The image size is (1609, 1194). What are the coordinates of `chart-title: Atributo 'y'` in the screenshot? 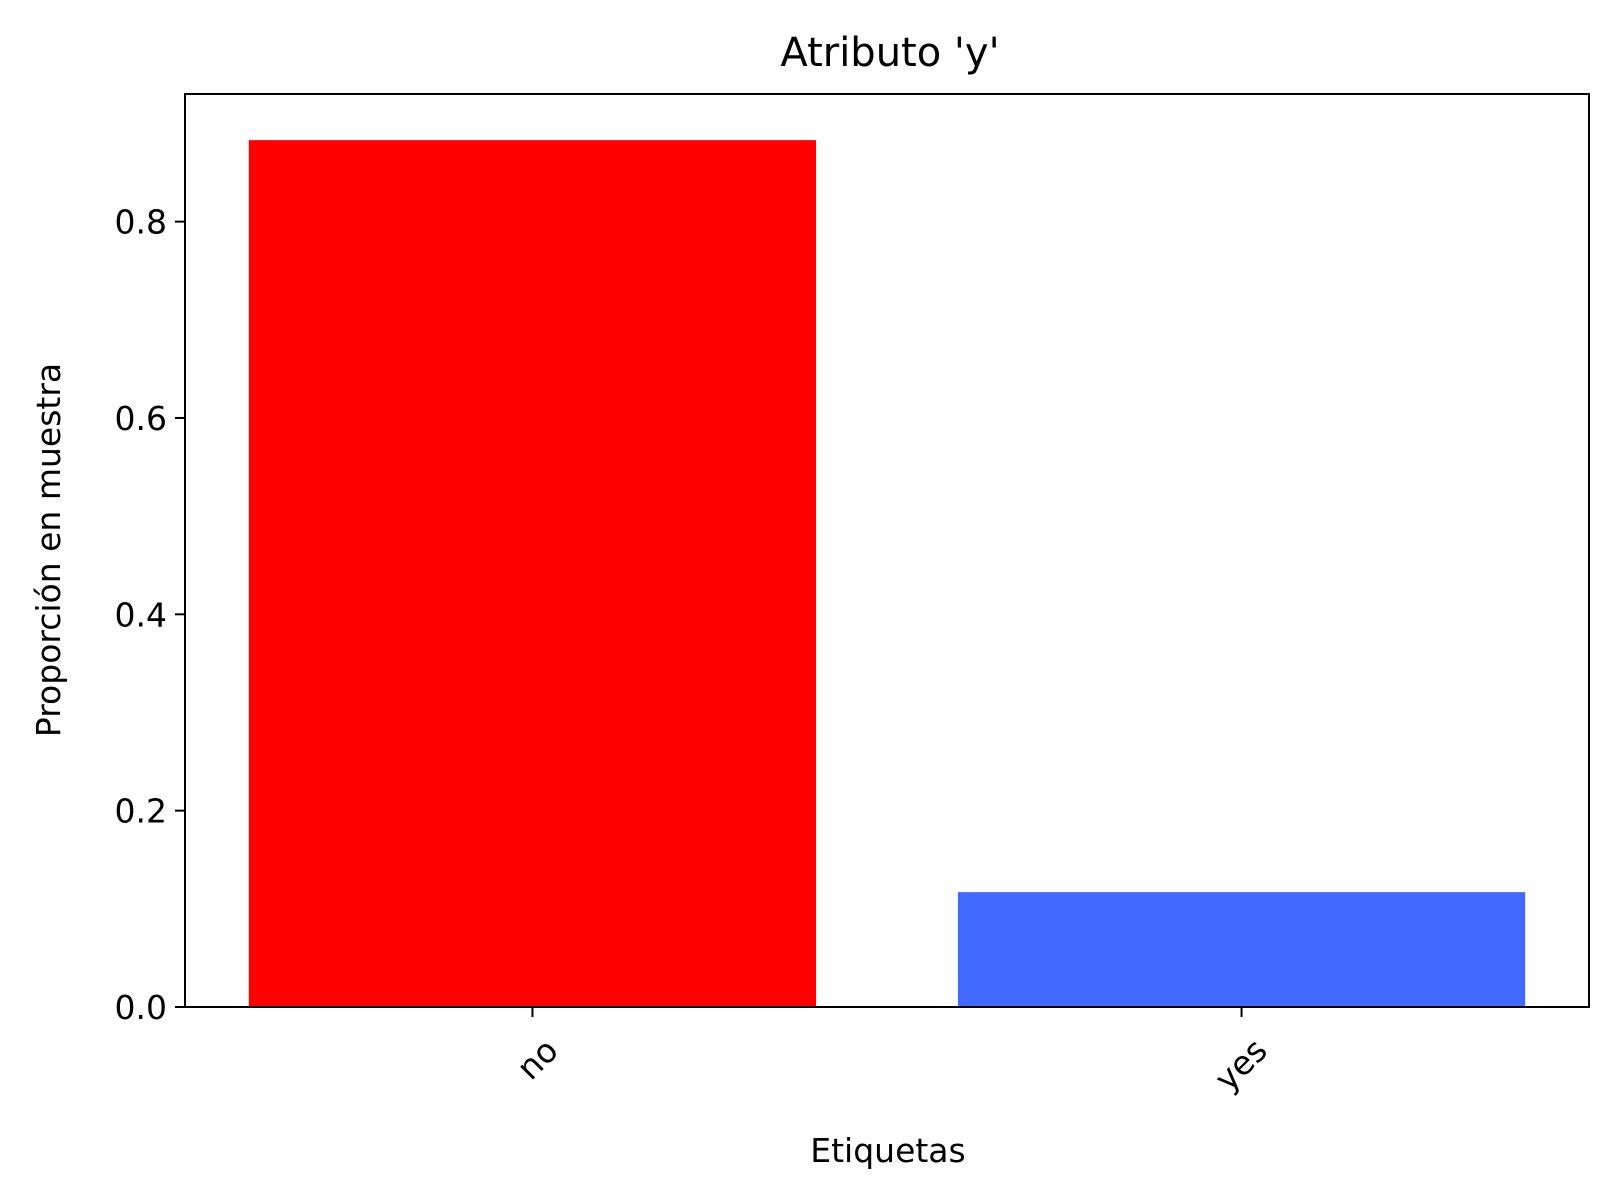 It's located at (889, 53).